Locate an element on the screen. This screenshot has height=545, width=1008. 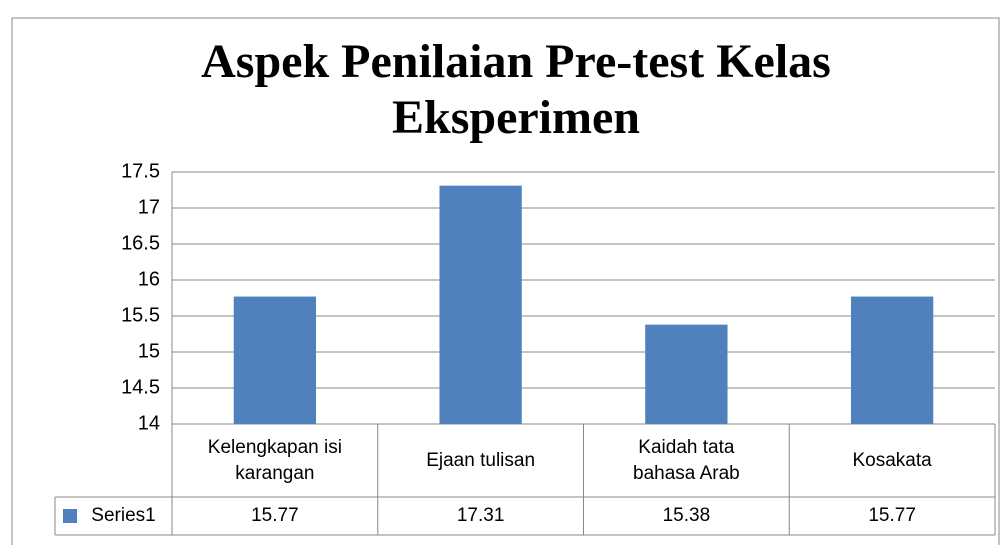
y-tick-label: 14.5 is located at coordinates (140, 387).